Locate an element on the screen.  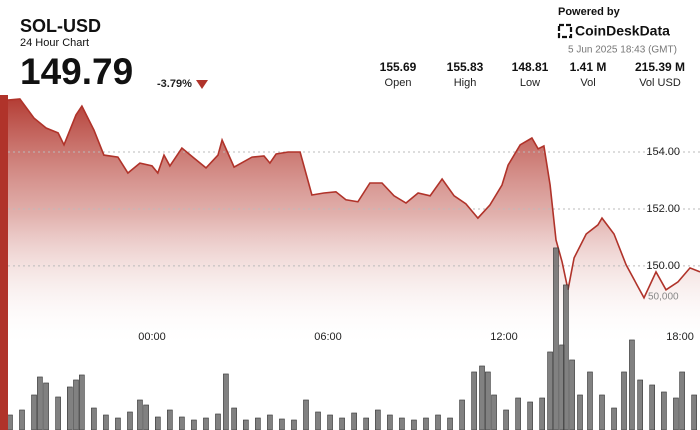
stat-value: 148.81 is located at coordinates (530, 67).